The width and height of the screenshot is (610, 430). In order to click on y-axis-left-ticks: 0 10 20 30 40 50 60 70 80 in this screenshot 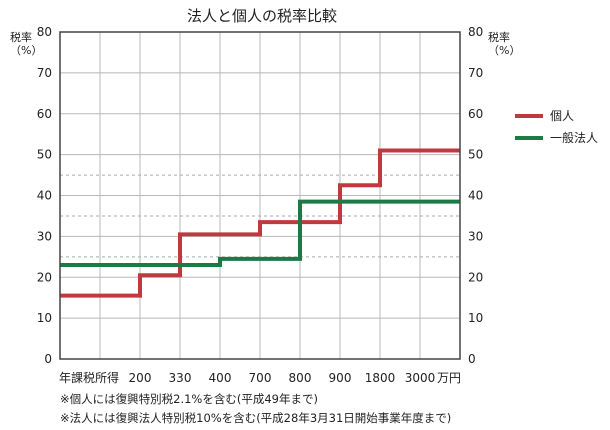, I will do `click(44, 195)`.